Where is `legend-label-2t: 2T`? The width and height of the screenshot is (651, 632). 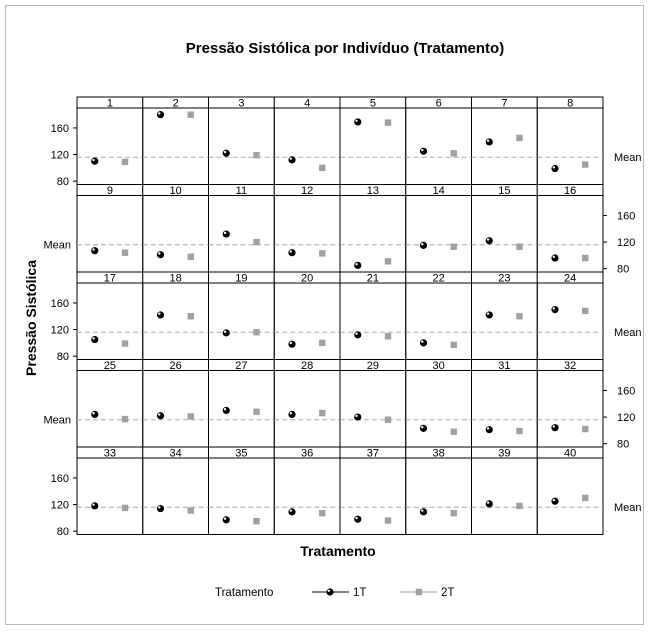
legend-label-2t: 2T is located at coordinates (447, 593).